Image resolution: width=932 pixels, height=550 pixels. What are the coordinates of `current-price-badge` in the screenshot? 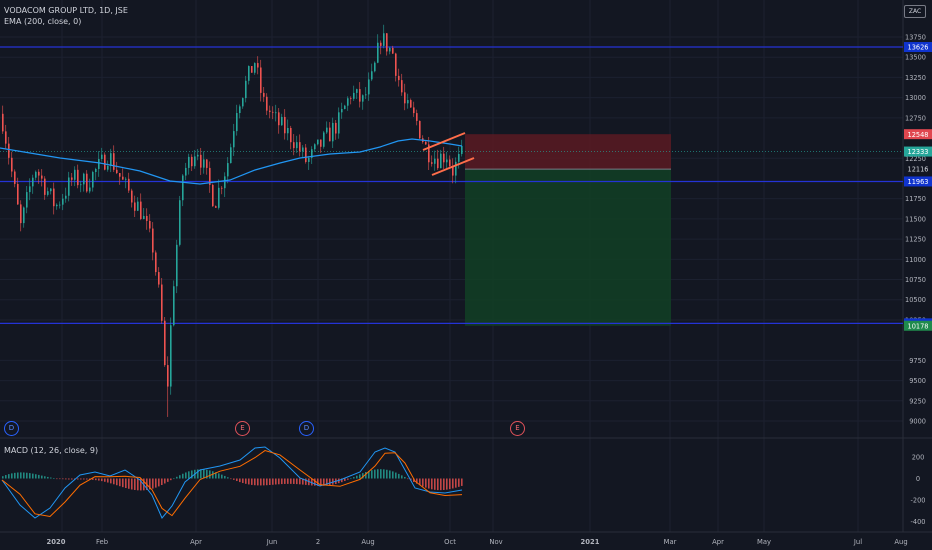 It's located at (918, 151).